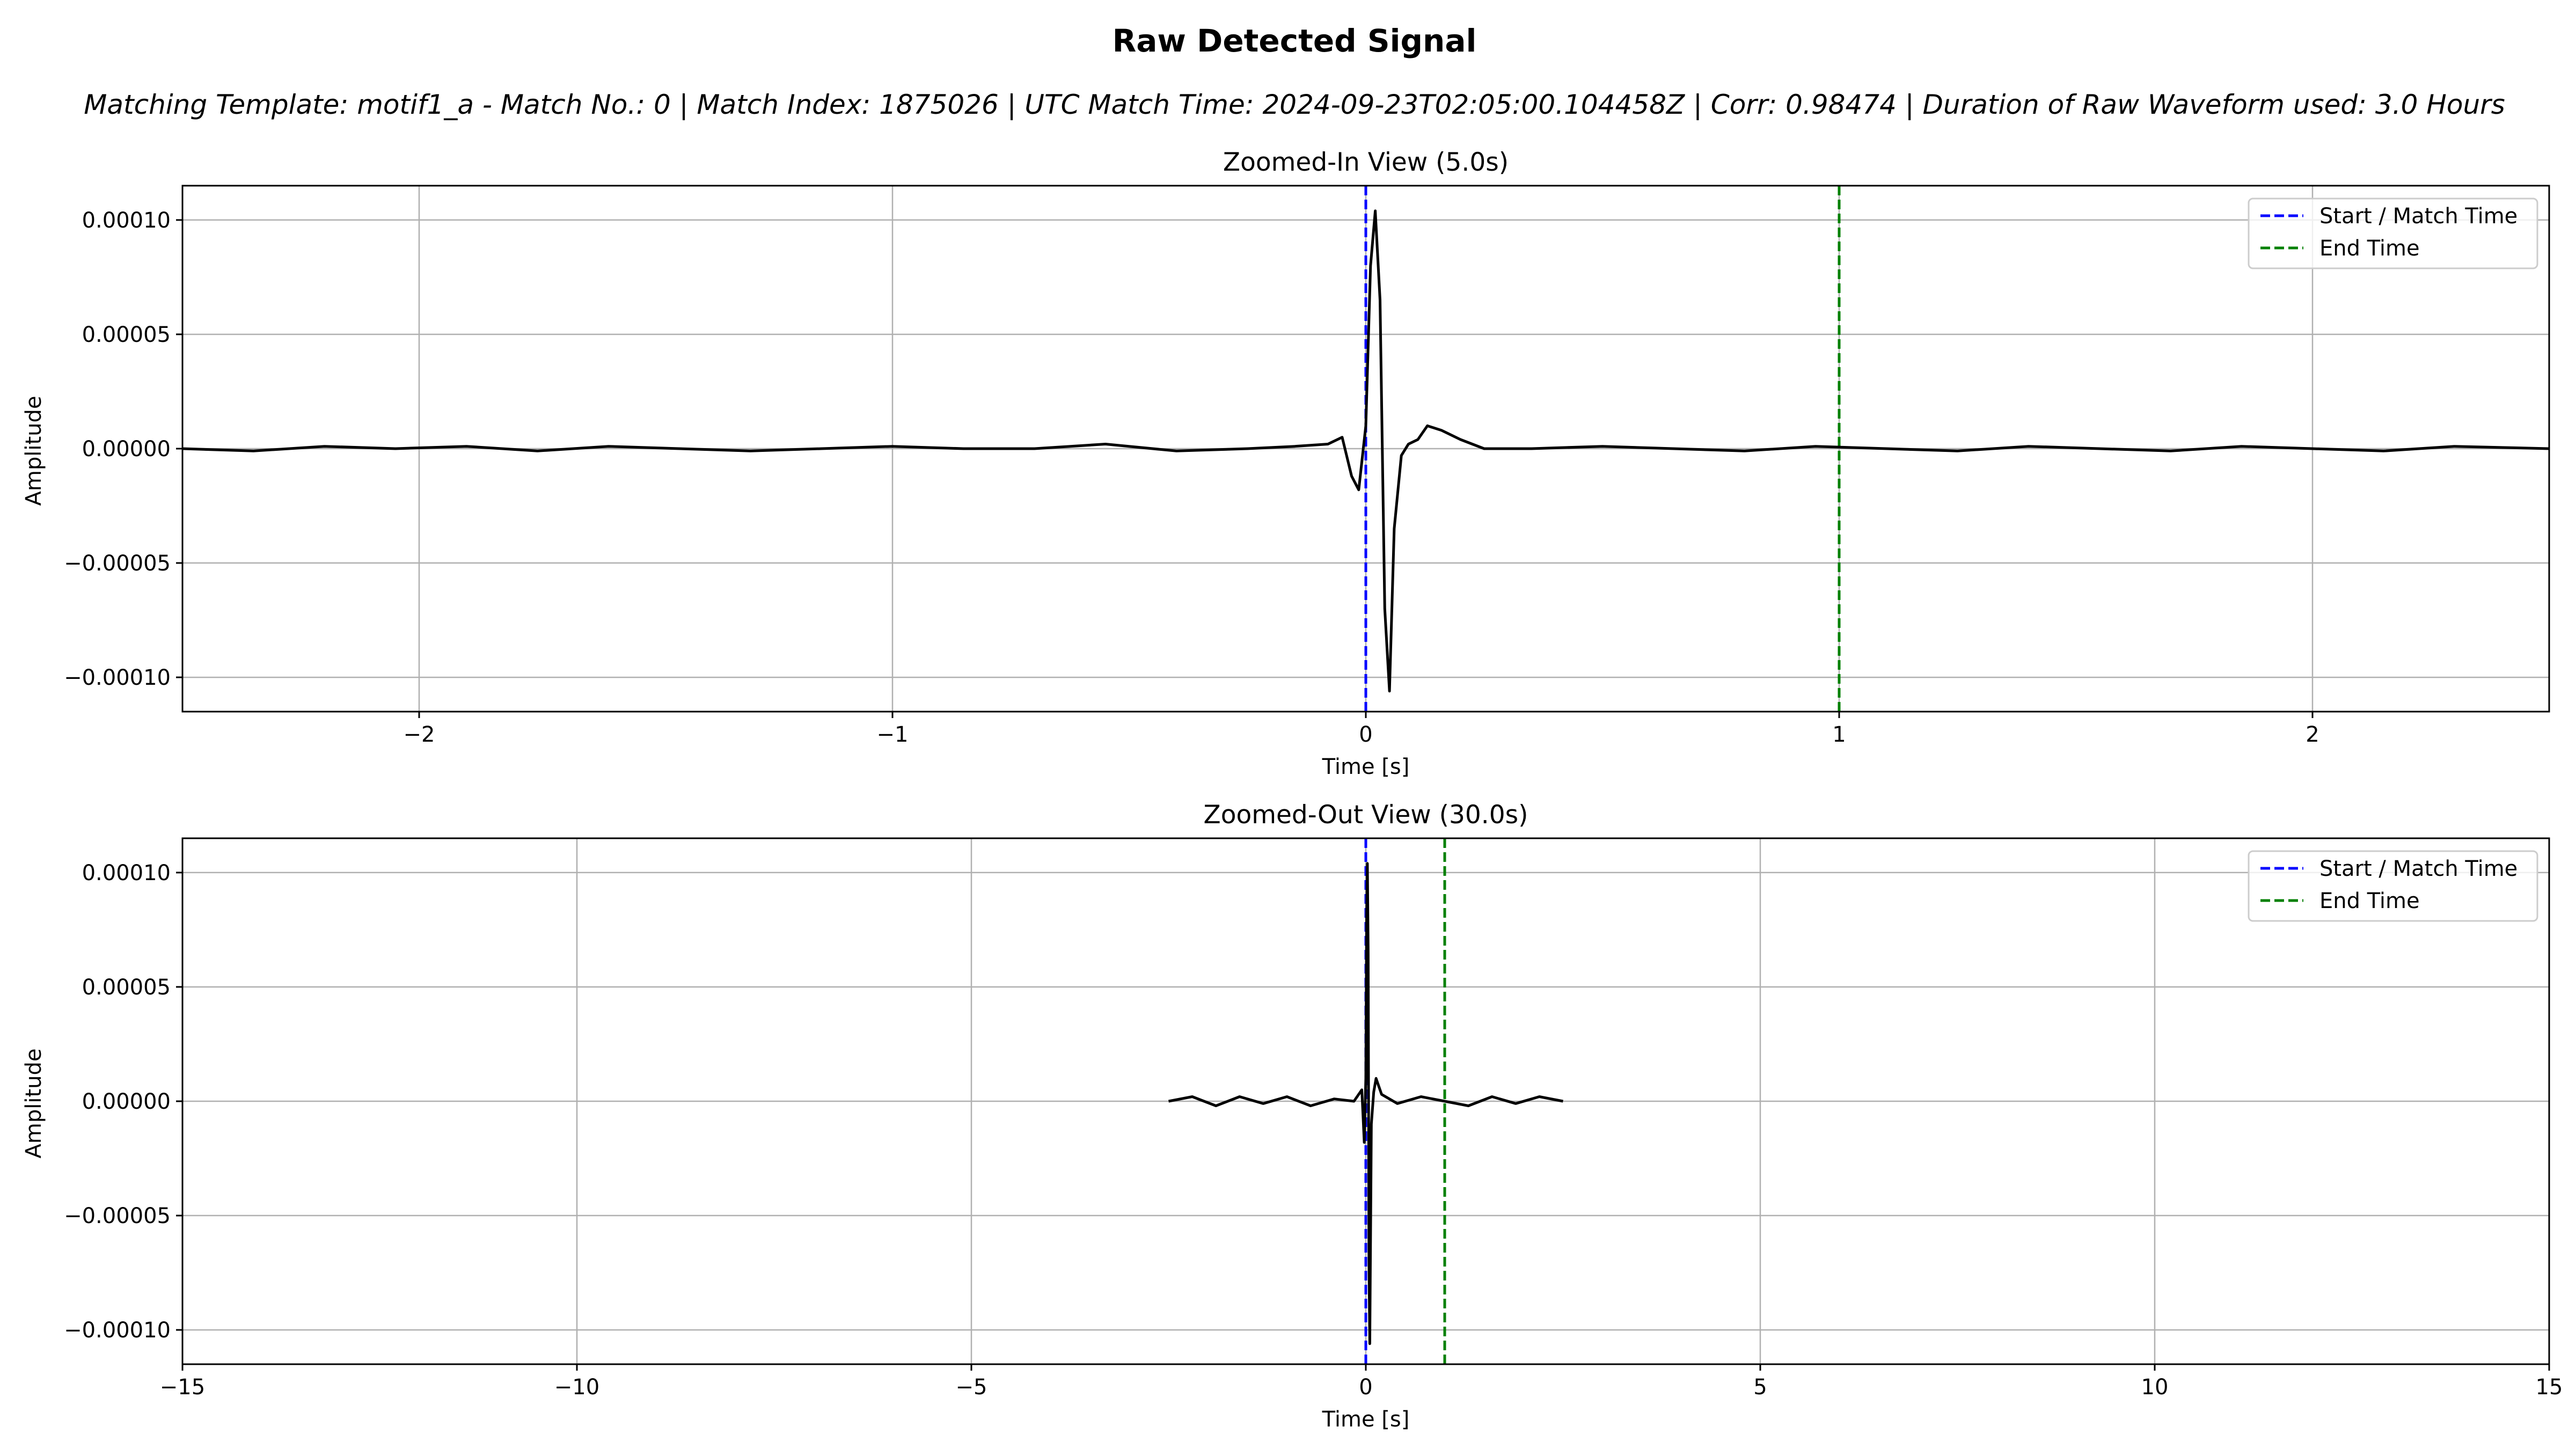 This screenshot has height=1449, width=2576. I want to click on x-tick-label: −1, so click(893, 734).